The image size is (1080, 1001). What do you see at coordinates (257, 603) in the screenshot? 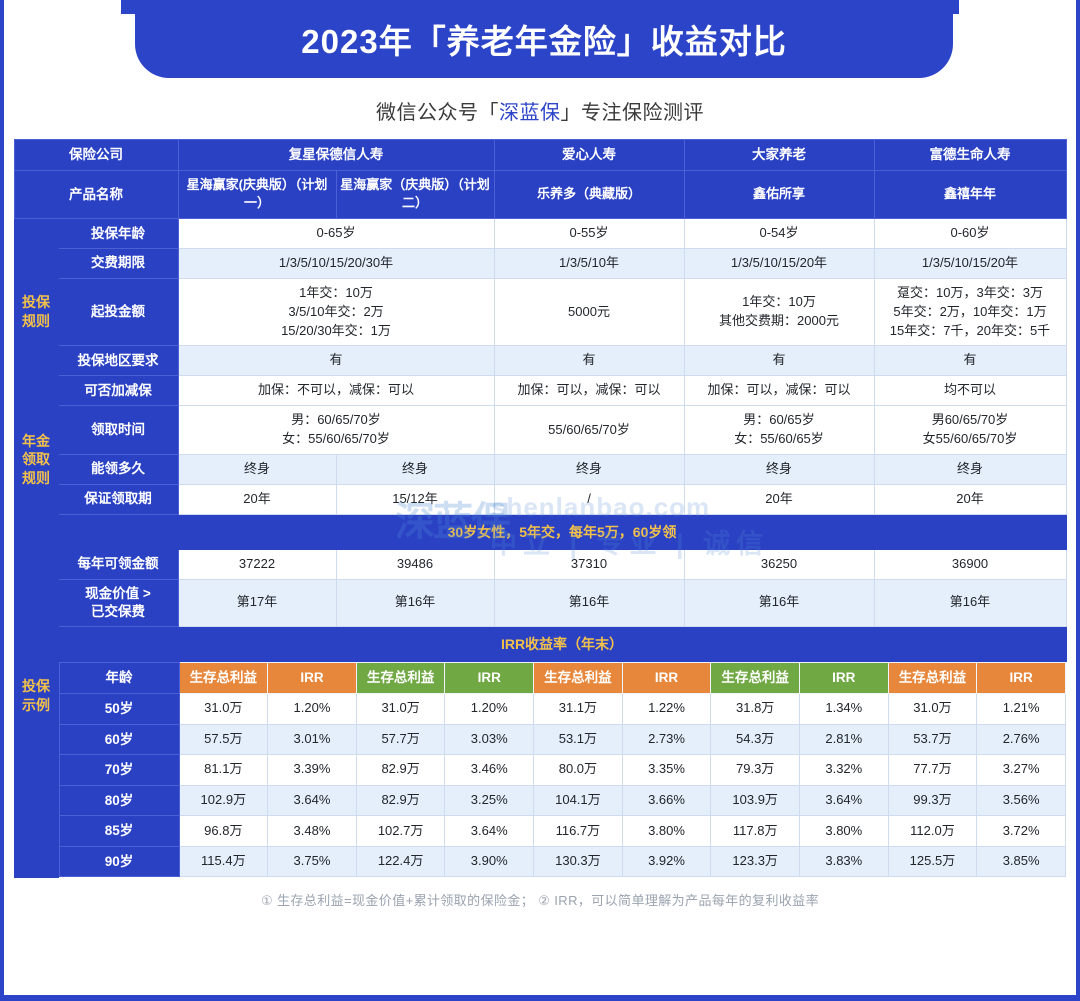
I see `cash-value-year: 第17年` at bounding box center [257, 603].